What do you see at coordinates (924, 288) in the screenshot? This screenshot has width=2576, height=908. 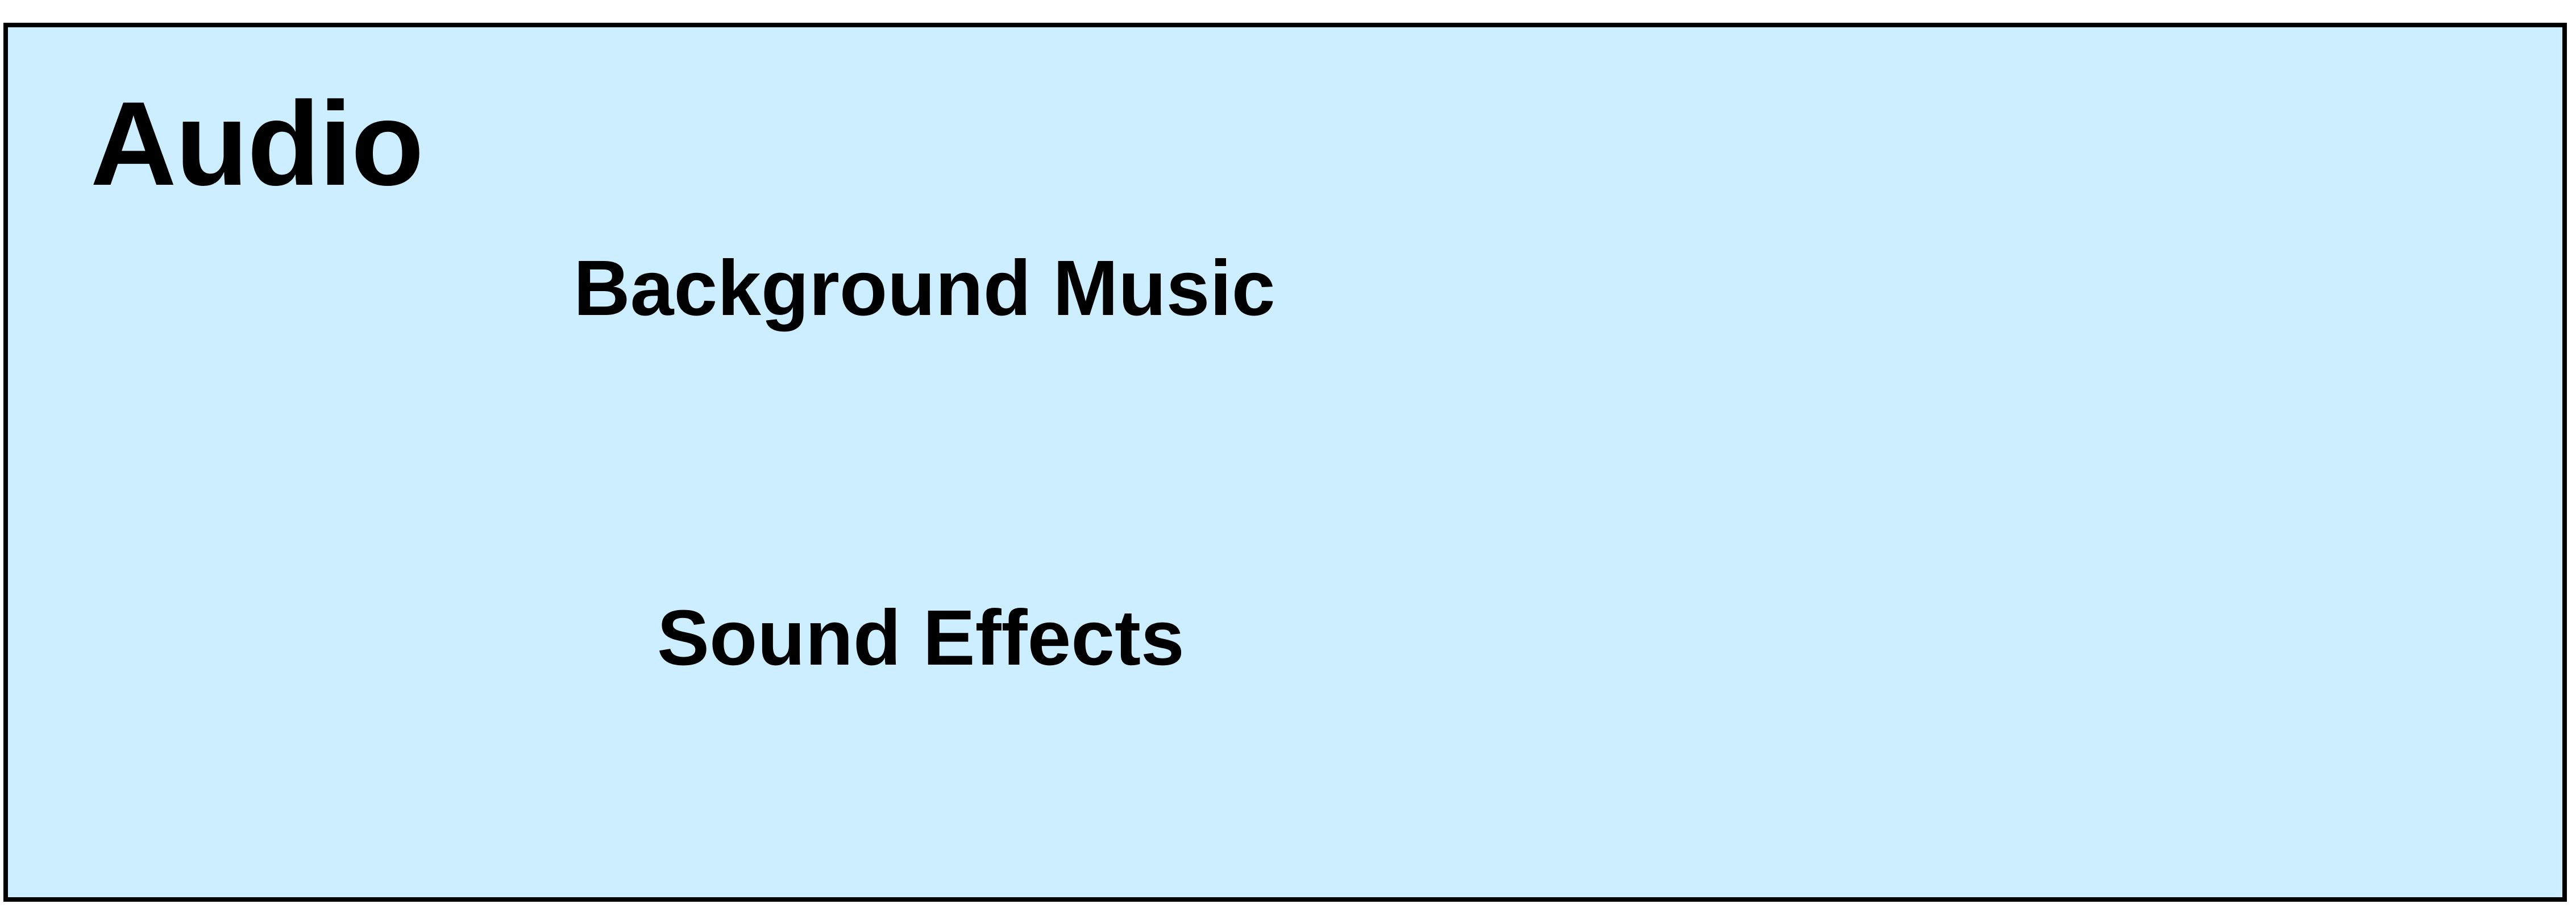 I see `background-music-option: Background Music` at bounding box center [924, 288].